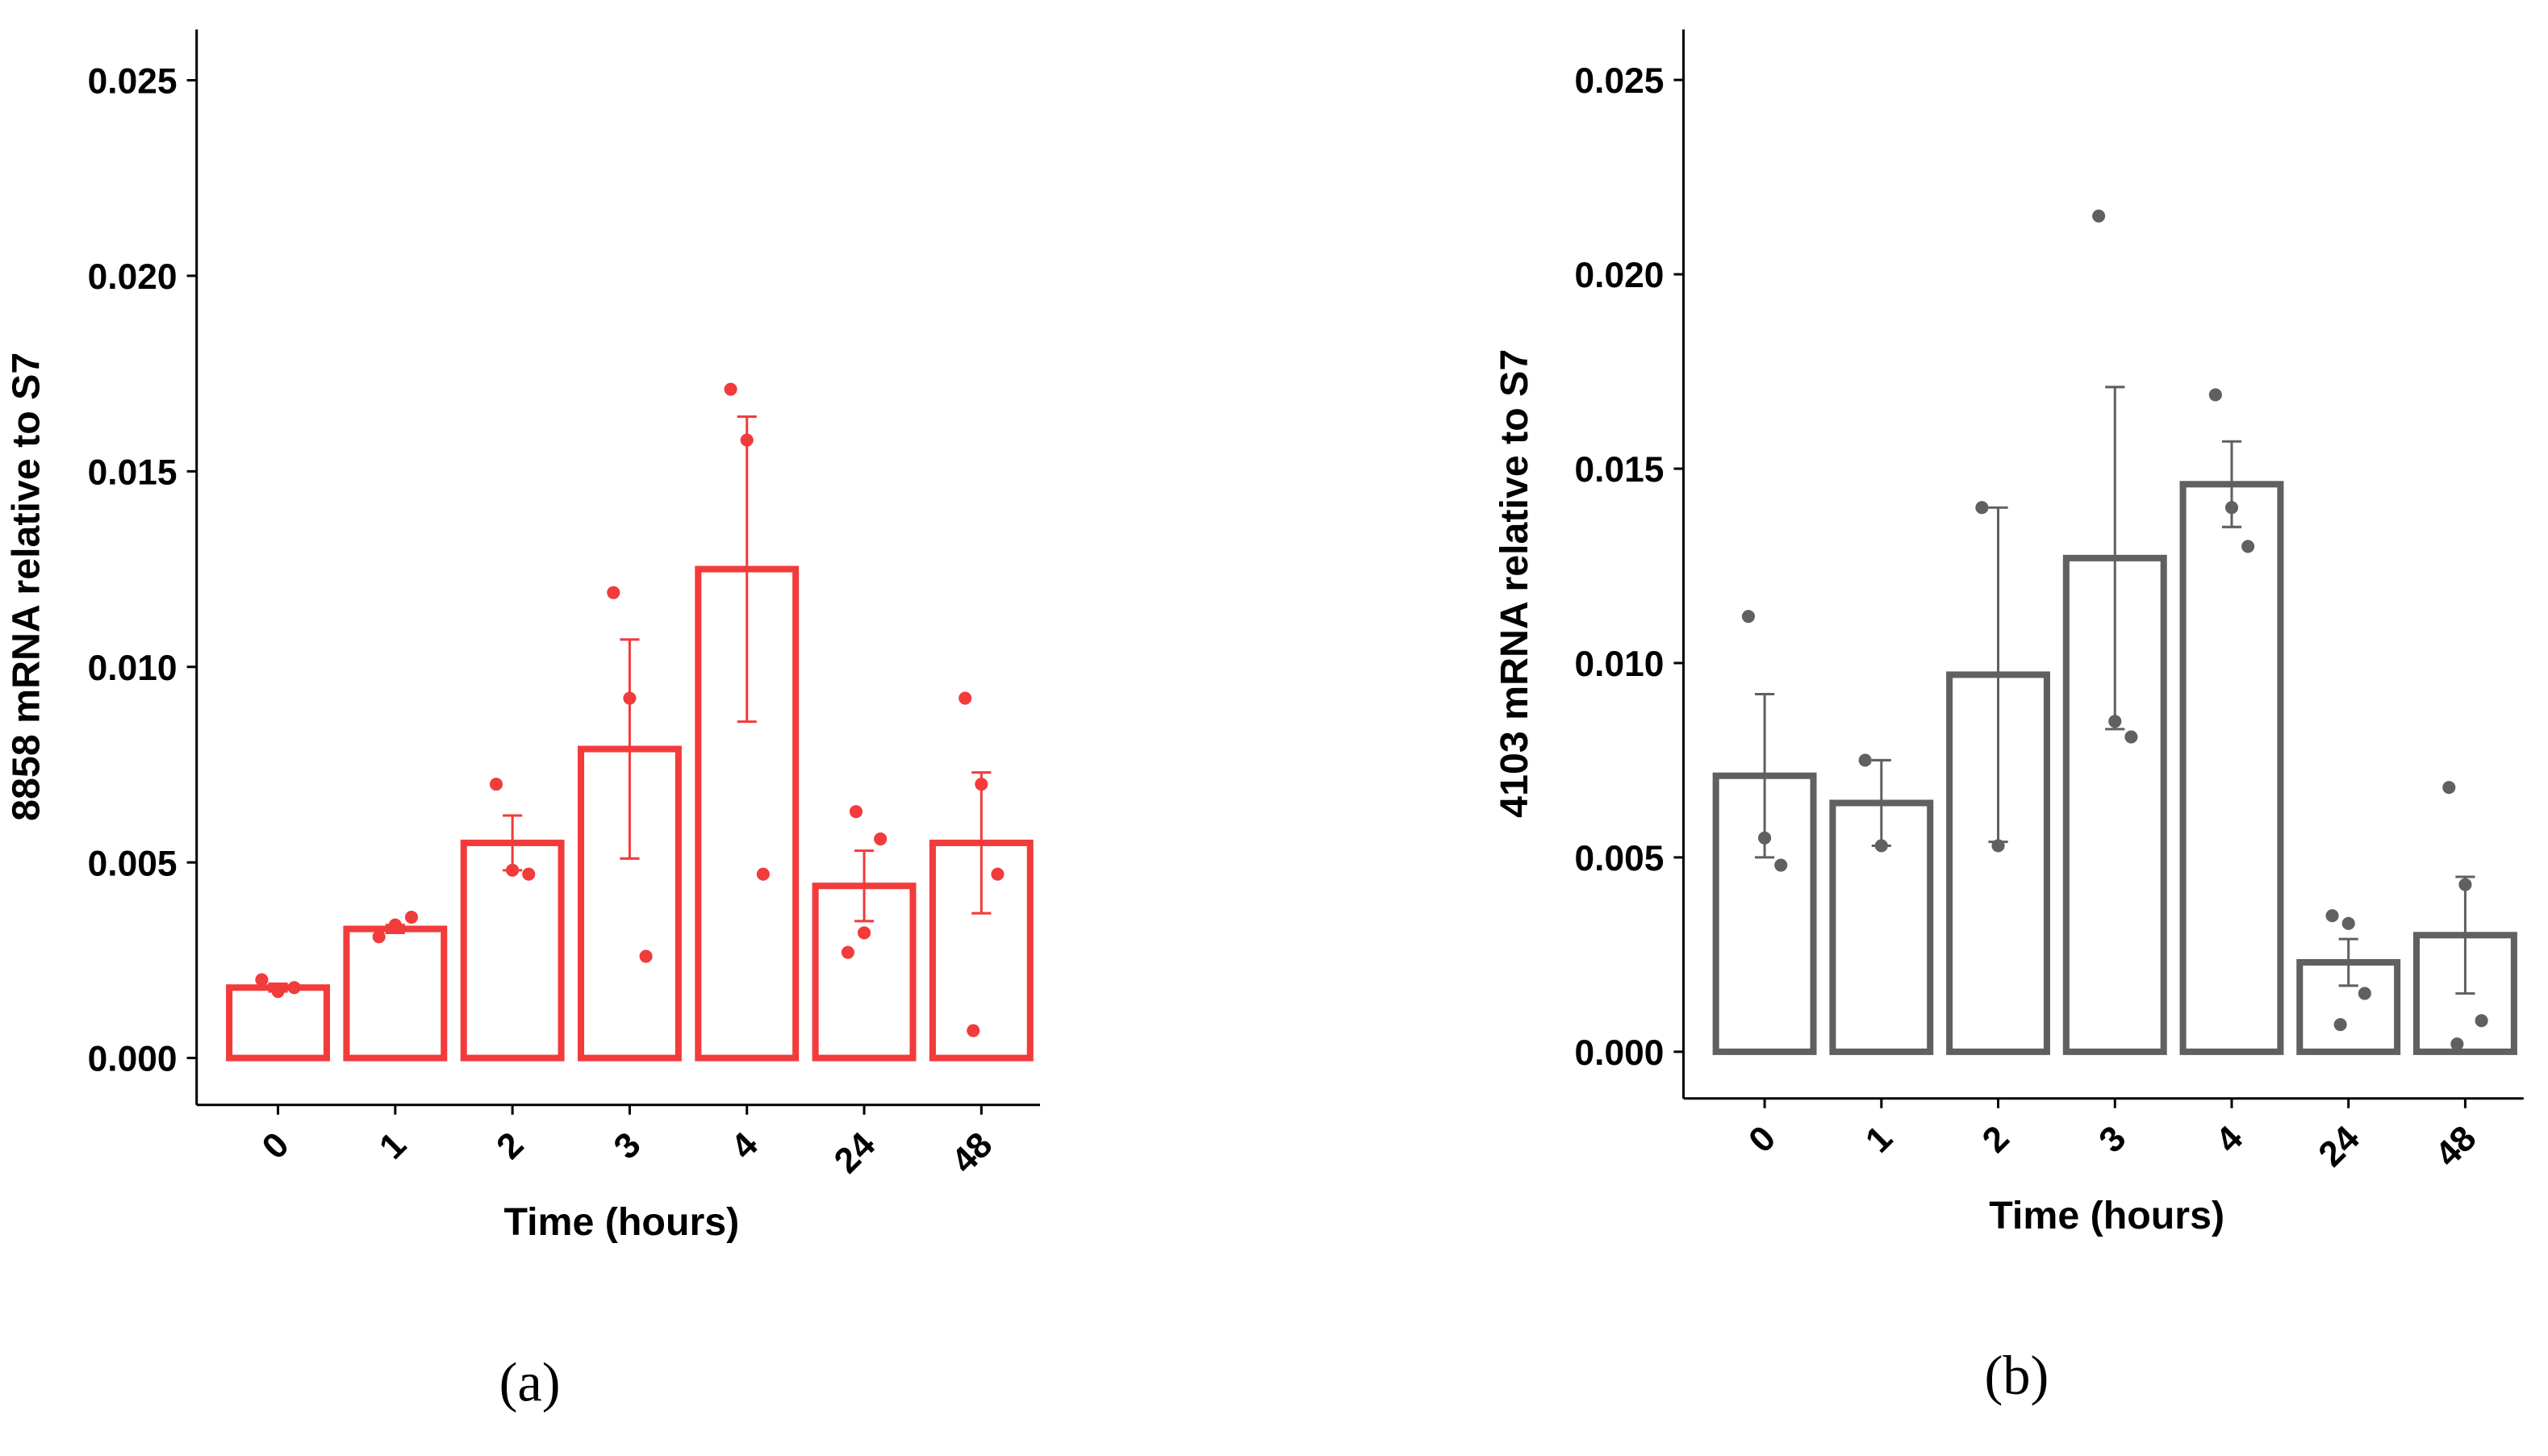 This screenshot has height=1456, width=2548. What do you see at coordinates (530, 1381) in the screenshot?
I see `panel-label: (a)` at bounding box center [530, 1381].